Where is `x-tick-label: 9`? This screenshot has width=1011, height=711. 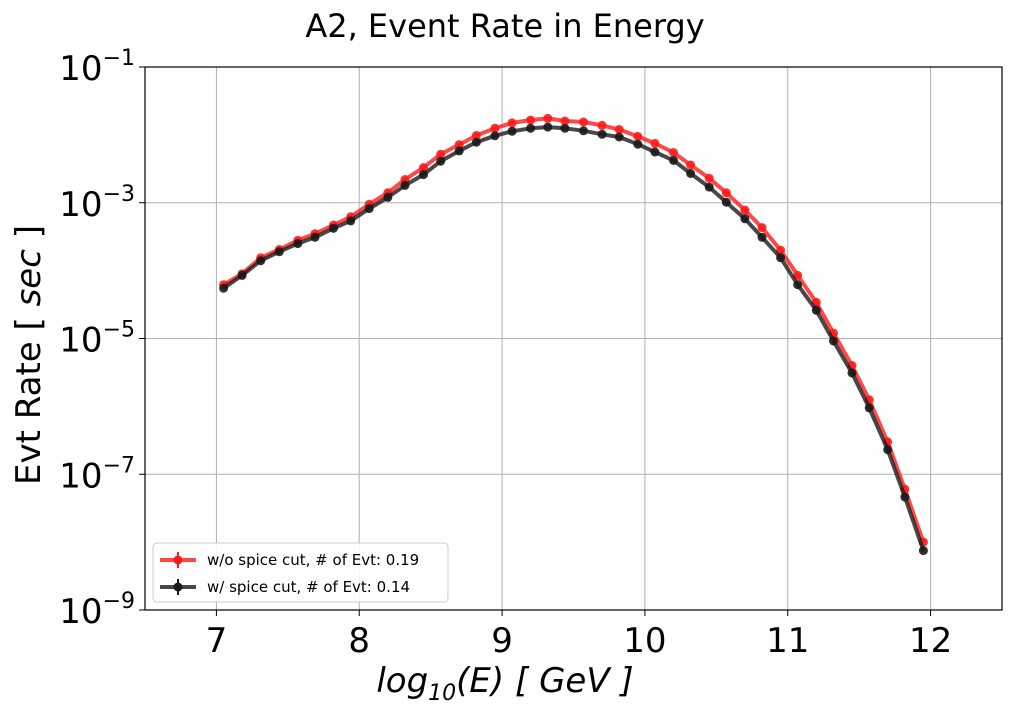
x-tick-label: 9 is located at coordinates (502, 641).